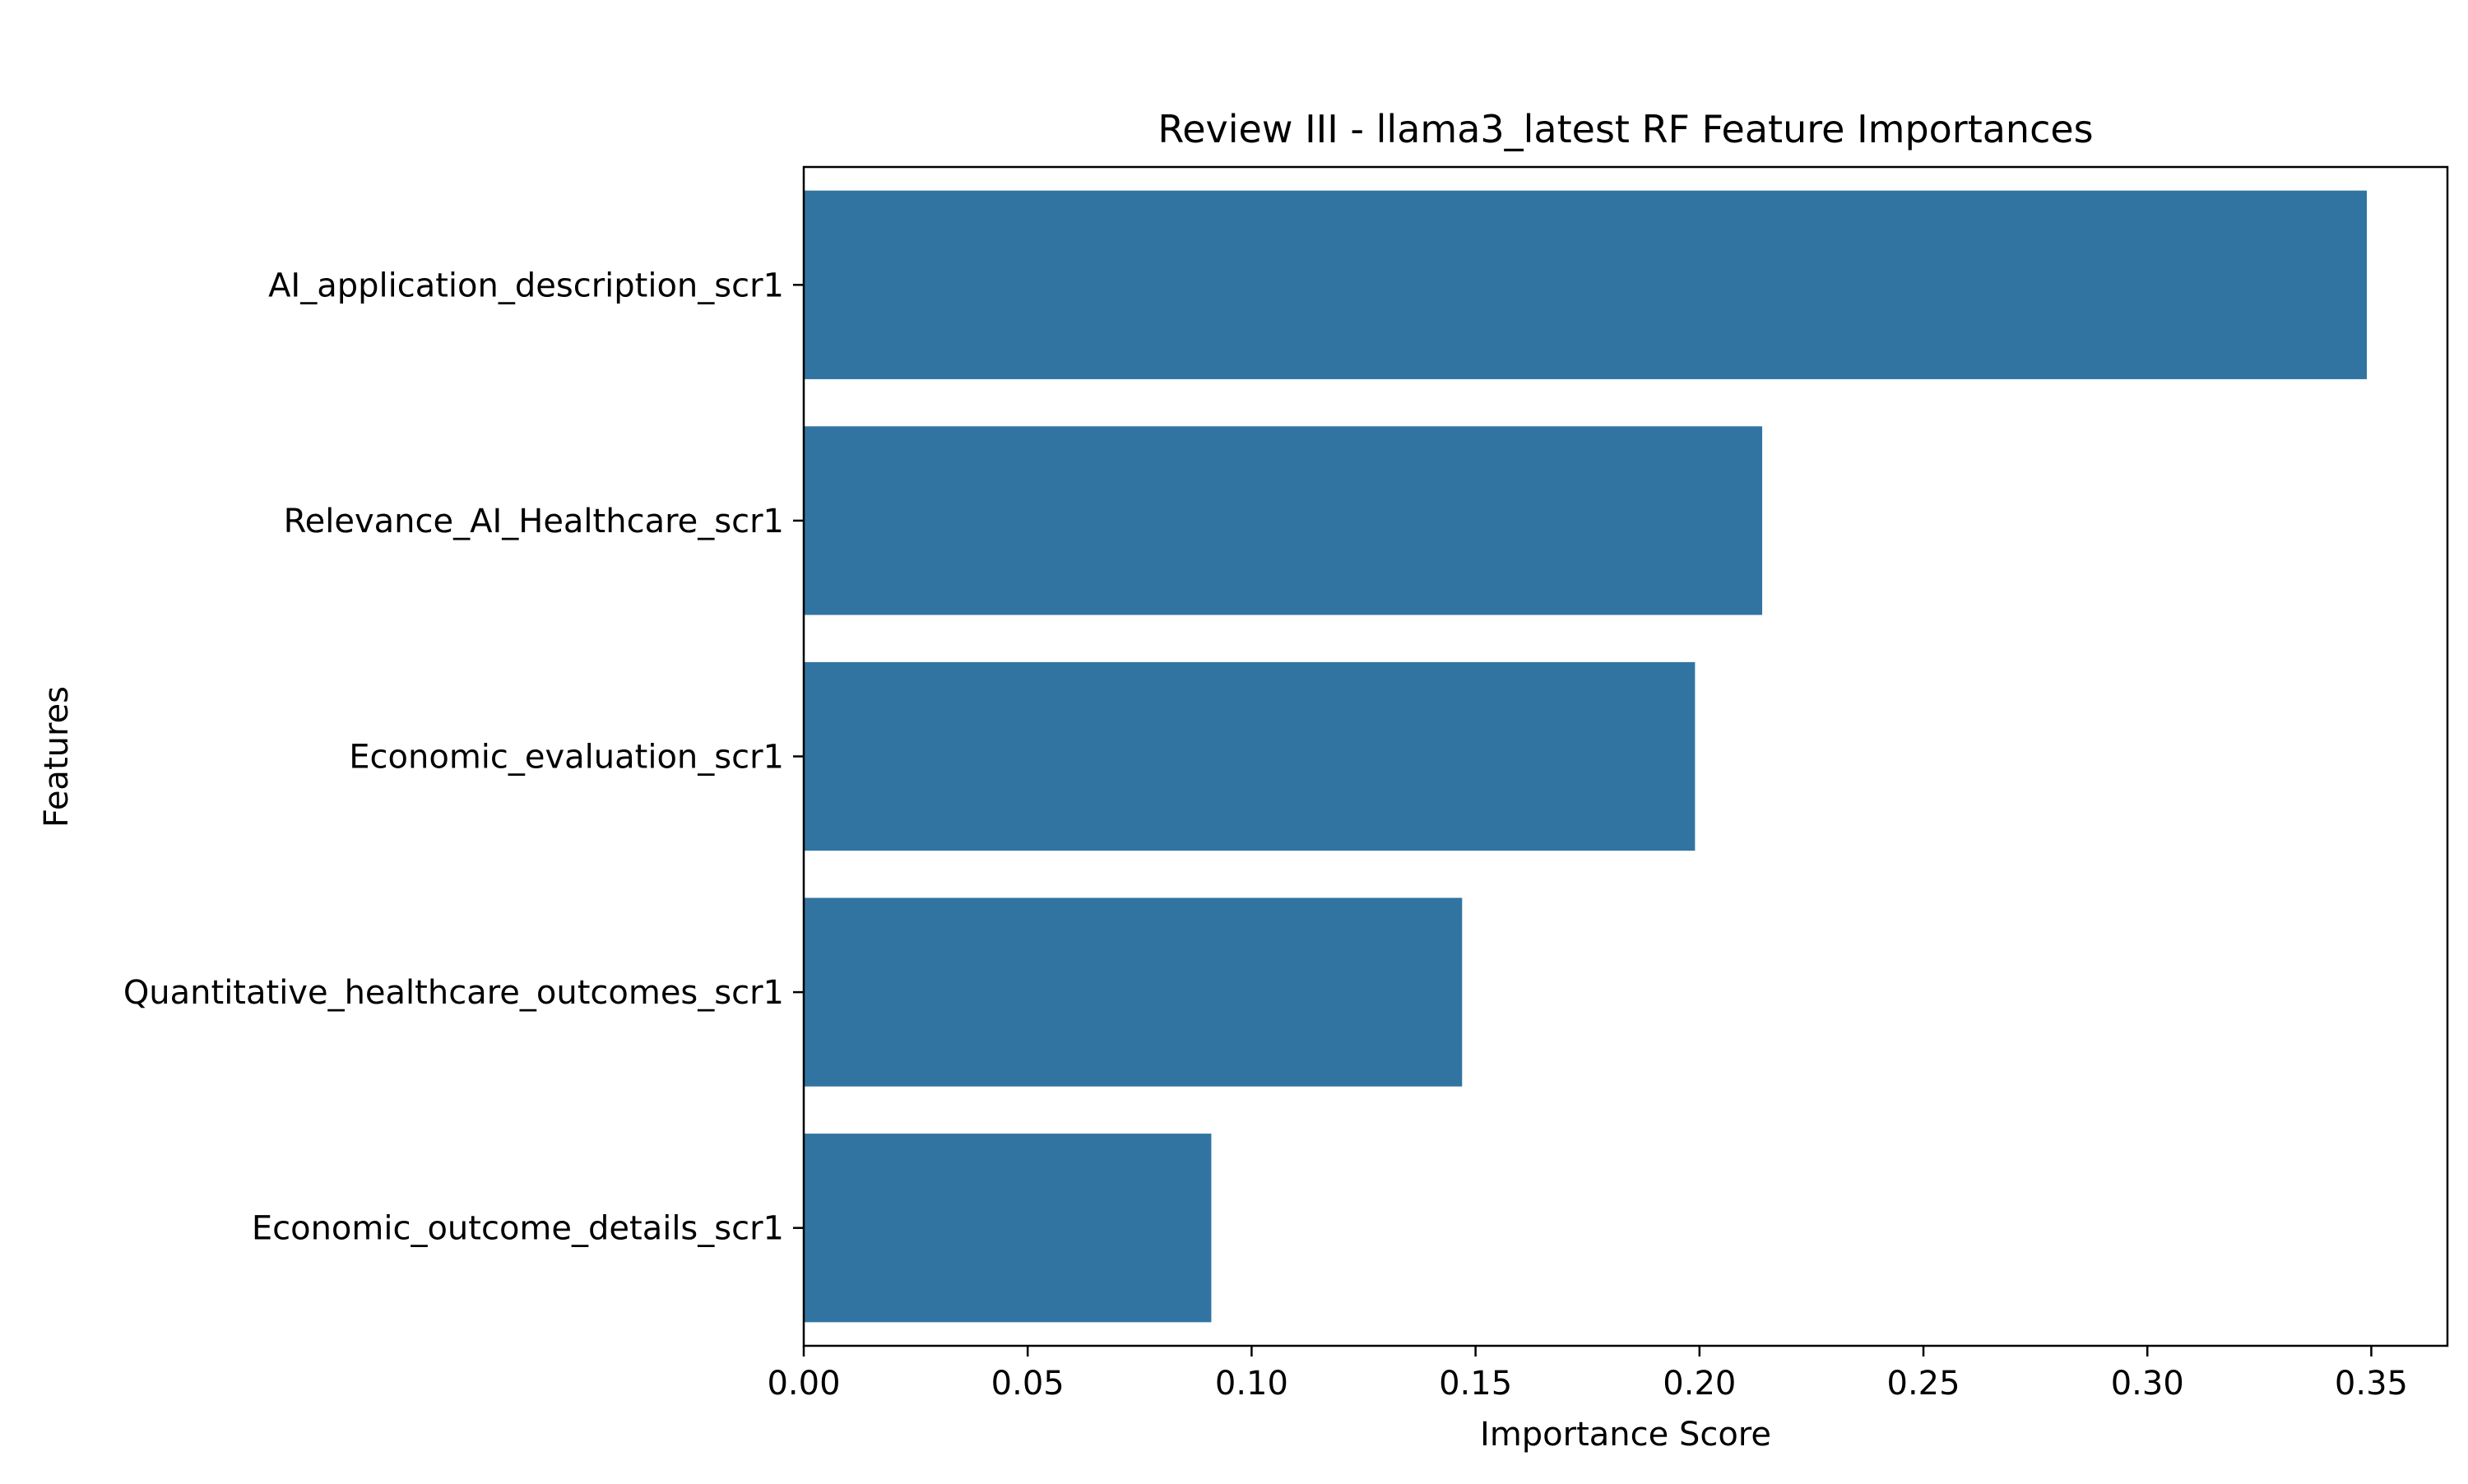 The image size is (2468, 1484). What do you see at coordinates (453, 993) in the screenshot?
I see `y-tick-label: Quantitative_healthcare_outcomes_scr1` at bounding box center [453, 993].